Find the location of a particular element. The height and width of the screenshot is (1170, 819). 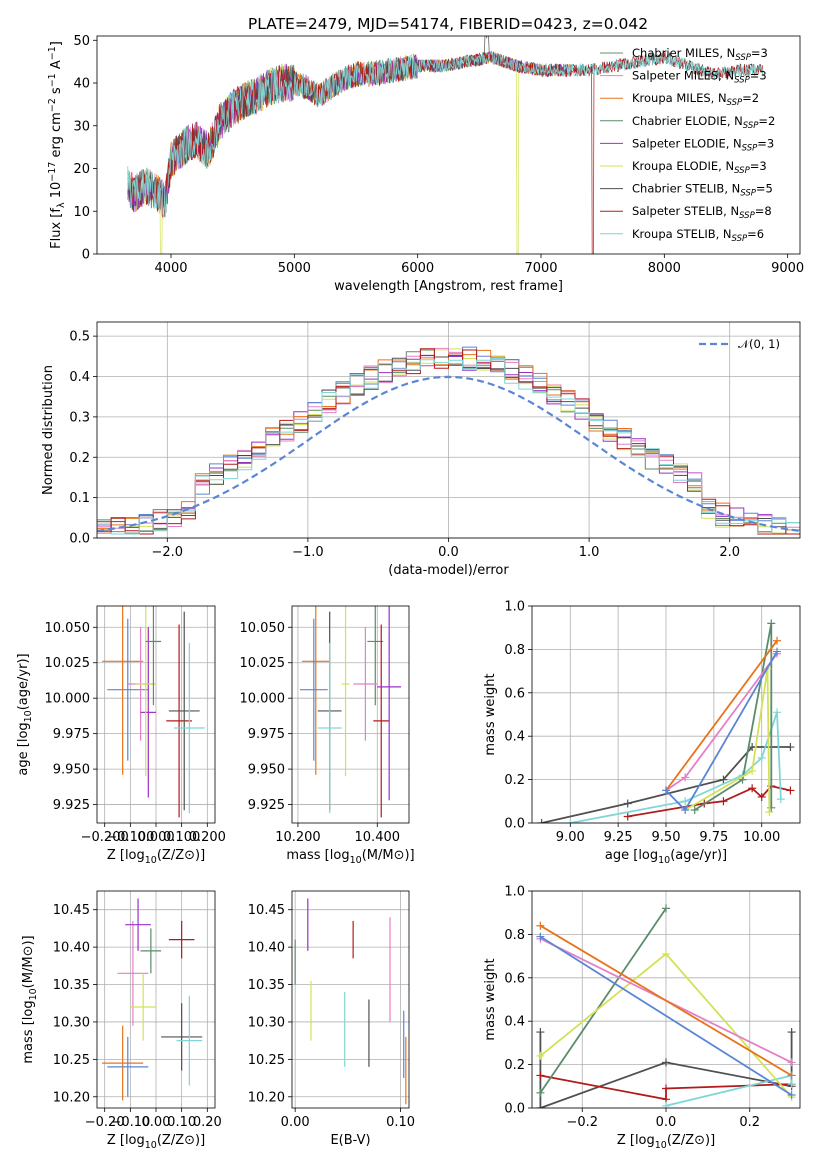

x-tick-label: 2.0 is located at coordinates (729, 552).